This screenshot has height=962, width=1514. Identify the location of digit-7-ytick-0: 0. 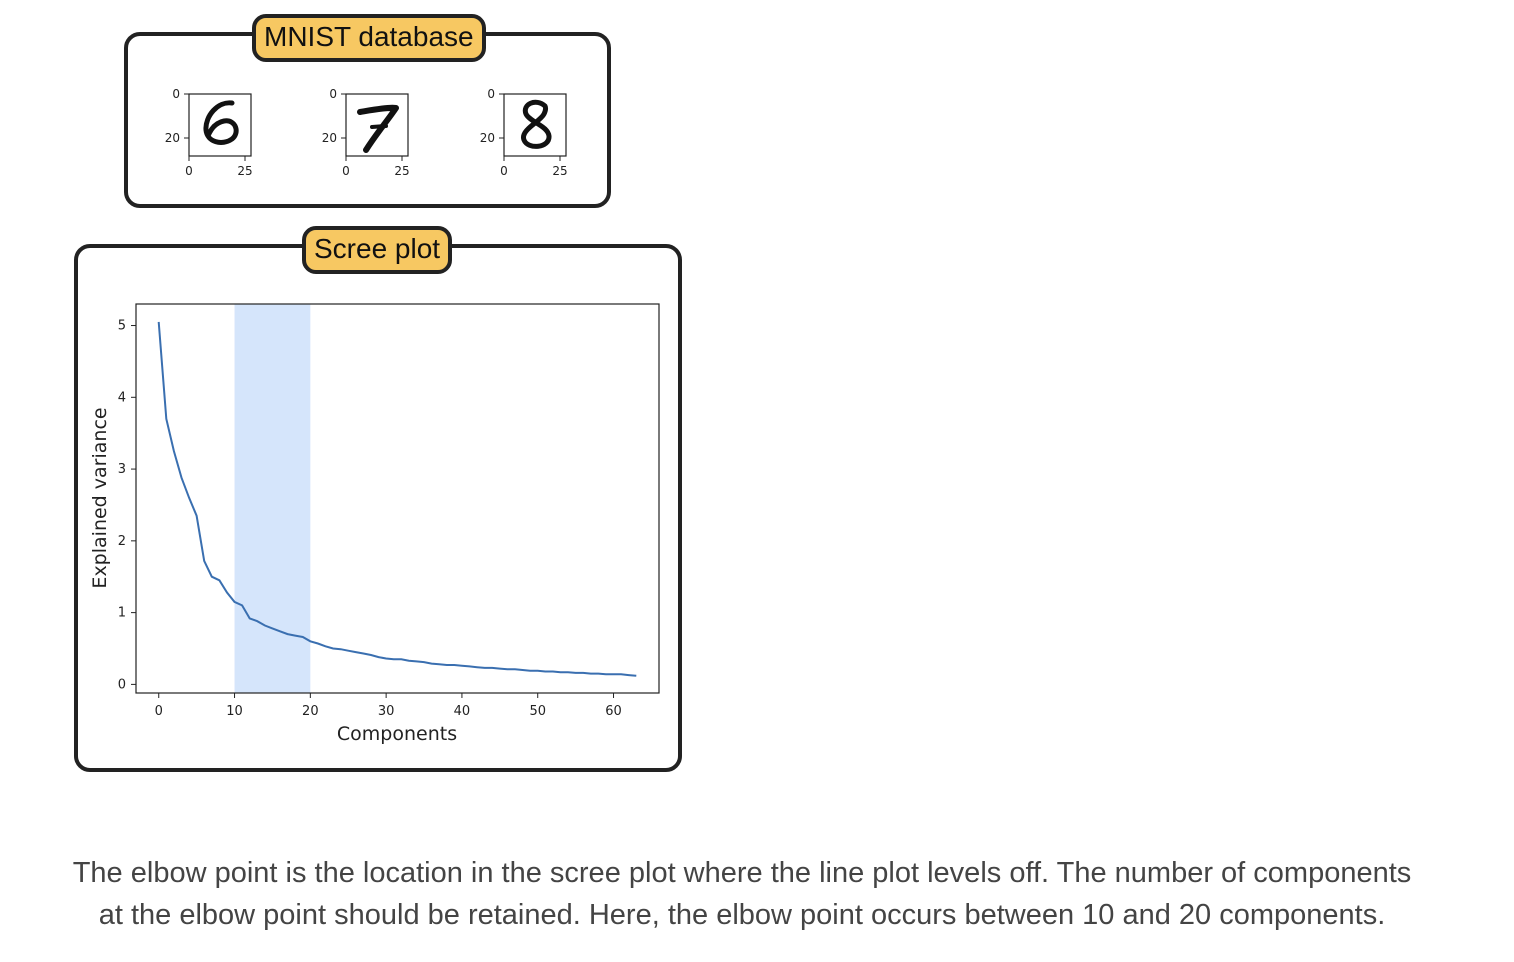
(333, 94).